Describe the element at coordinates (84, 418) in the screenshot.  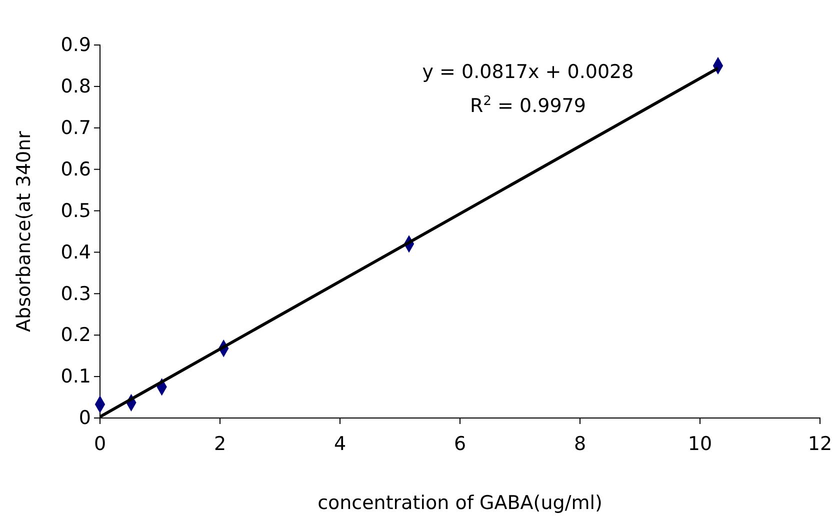
I see `y-tick-label: 0` at that location.